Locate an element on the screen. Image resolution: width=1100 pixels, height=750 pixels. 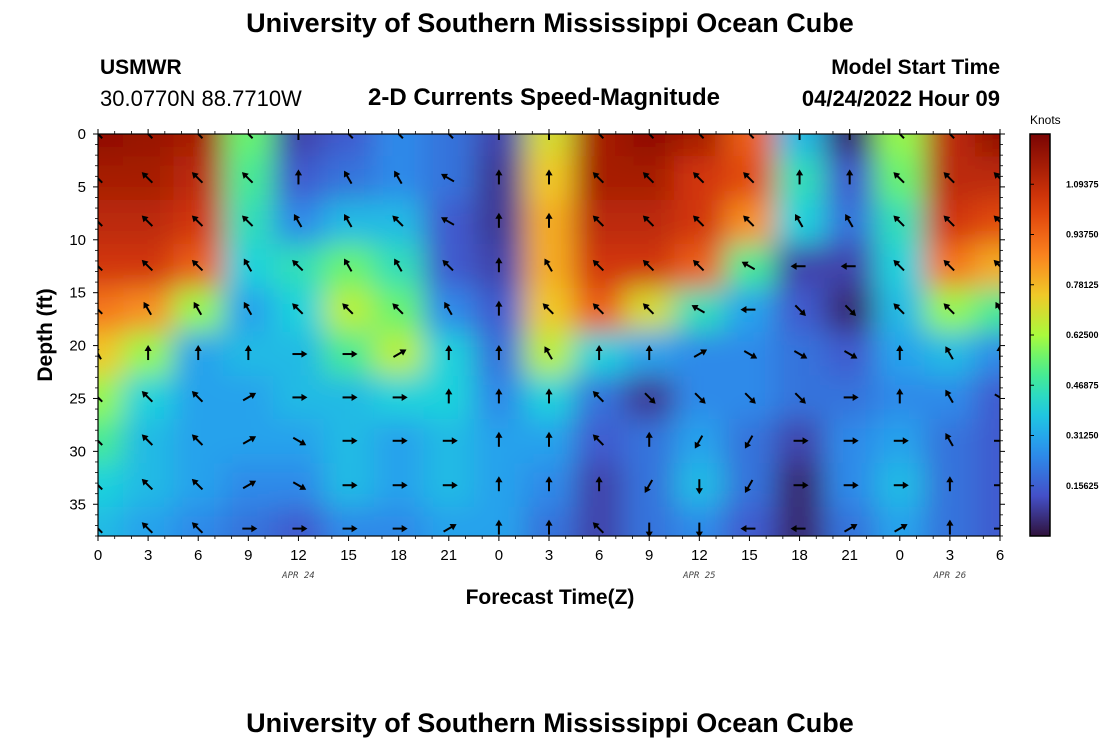
colorbar-tick-label: 0.46875 is located at coordinates (1082, 385).